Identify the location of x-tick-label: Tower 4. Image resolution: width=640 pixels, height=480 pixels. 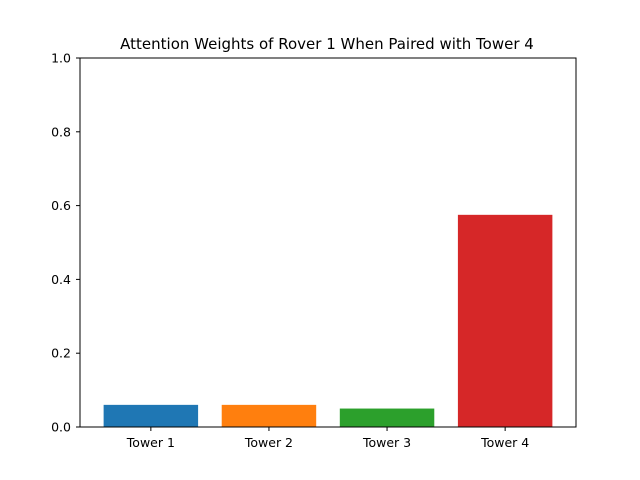
(504, 442).